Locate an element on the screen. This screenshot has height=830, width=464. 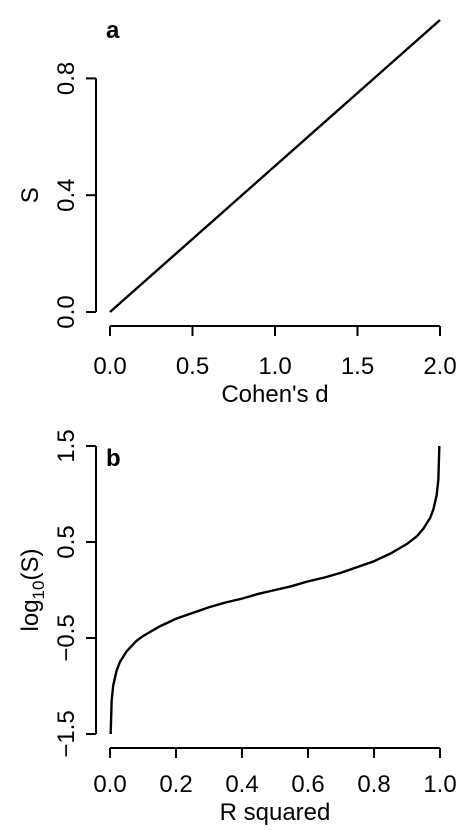
x-axis-title: R squared is located at coordinates (275, 812).